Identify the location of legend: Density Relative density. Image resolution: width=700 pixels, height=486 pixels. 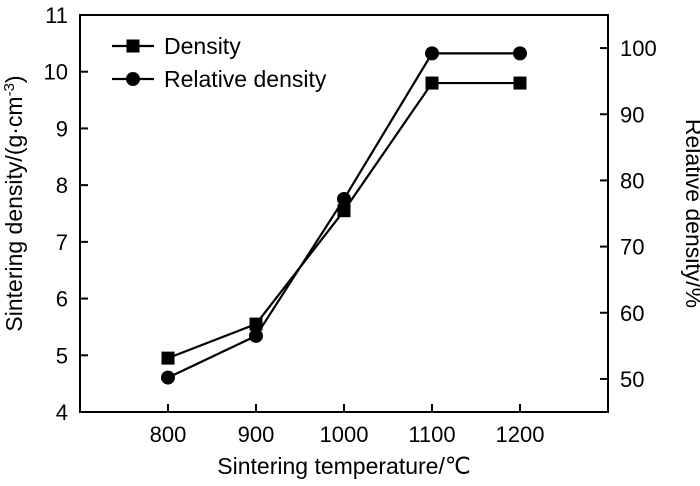
(219, 62).